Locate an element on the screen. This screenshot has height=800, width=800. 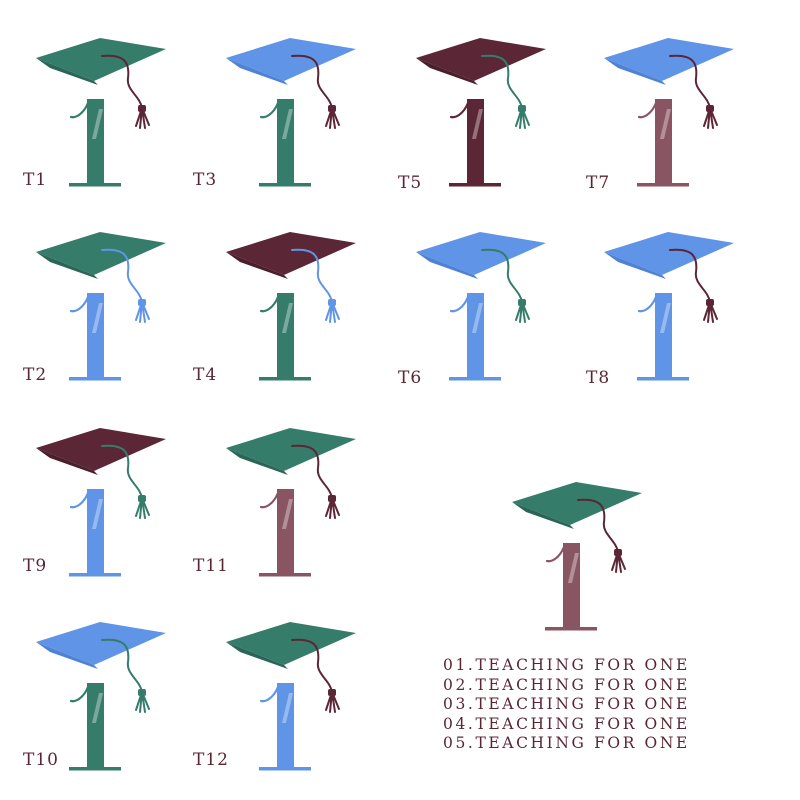
tile-label: T5 is located at coordinates (410, 183).